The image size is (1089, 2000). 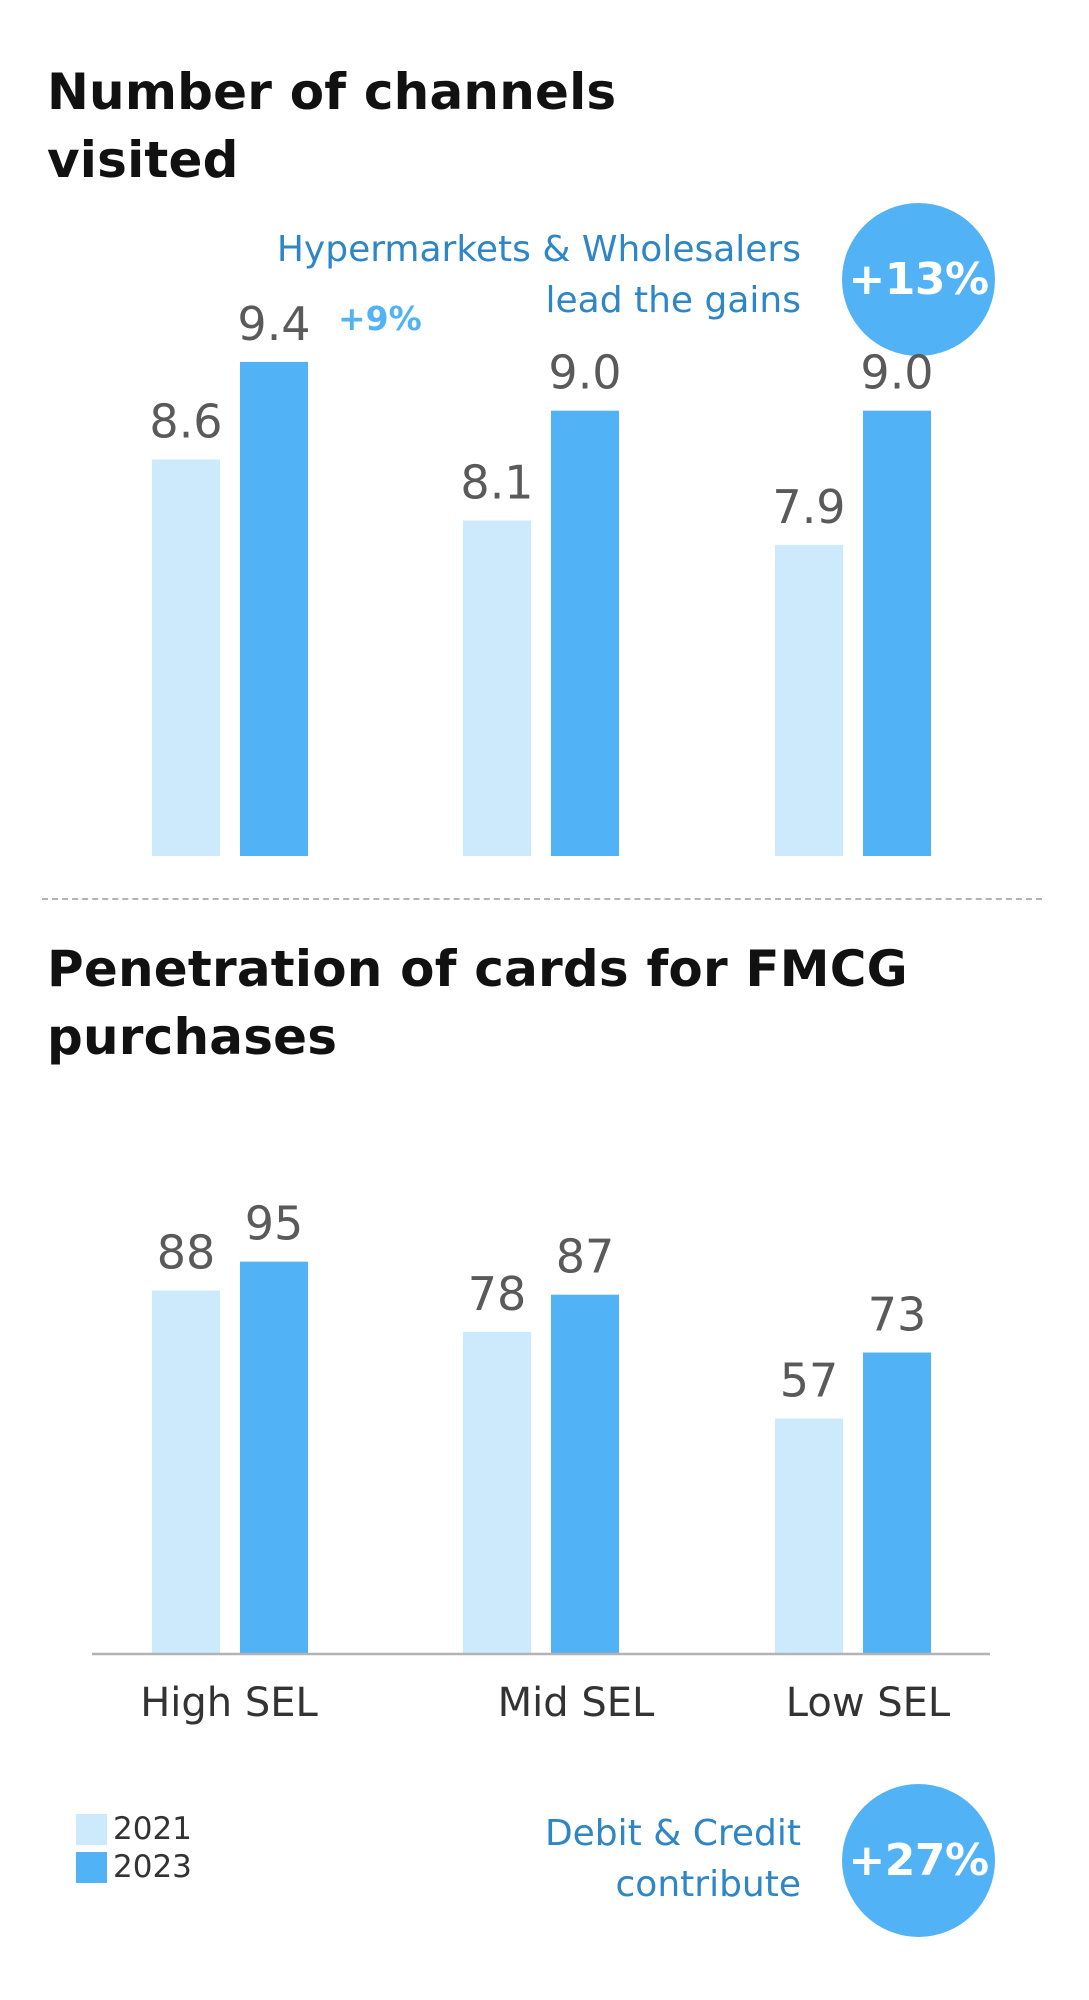 I want to click on legend-item-2023: 2023, so click(x=134, y=1867).